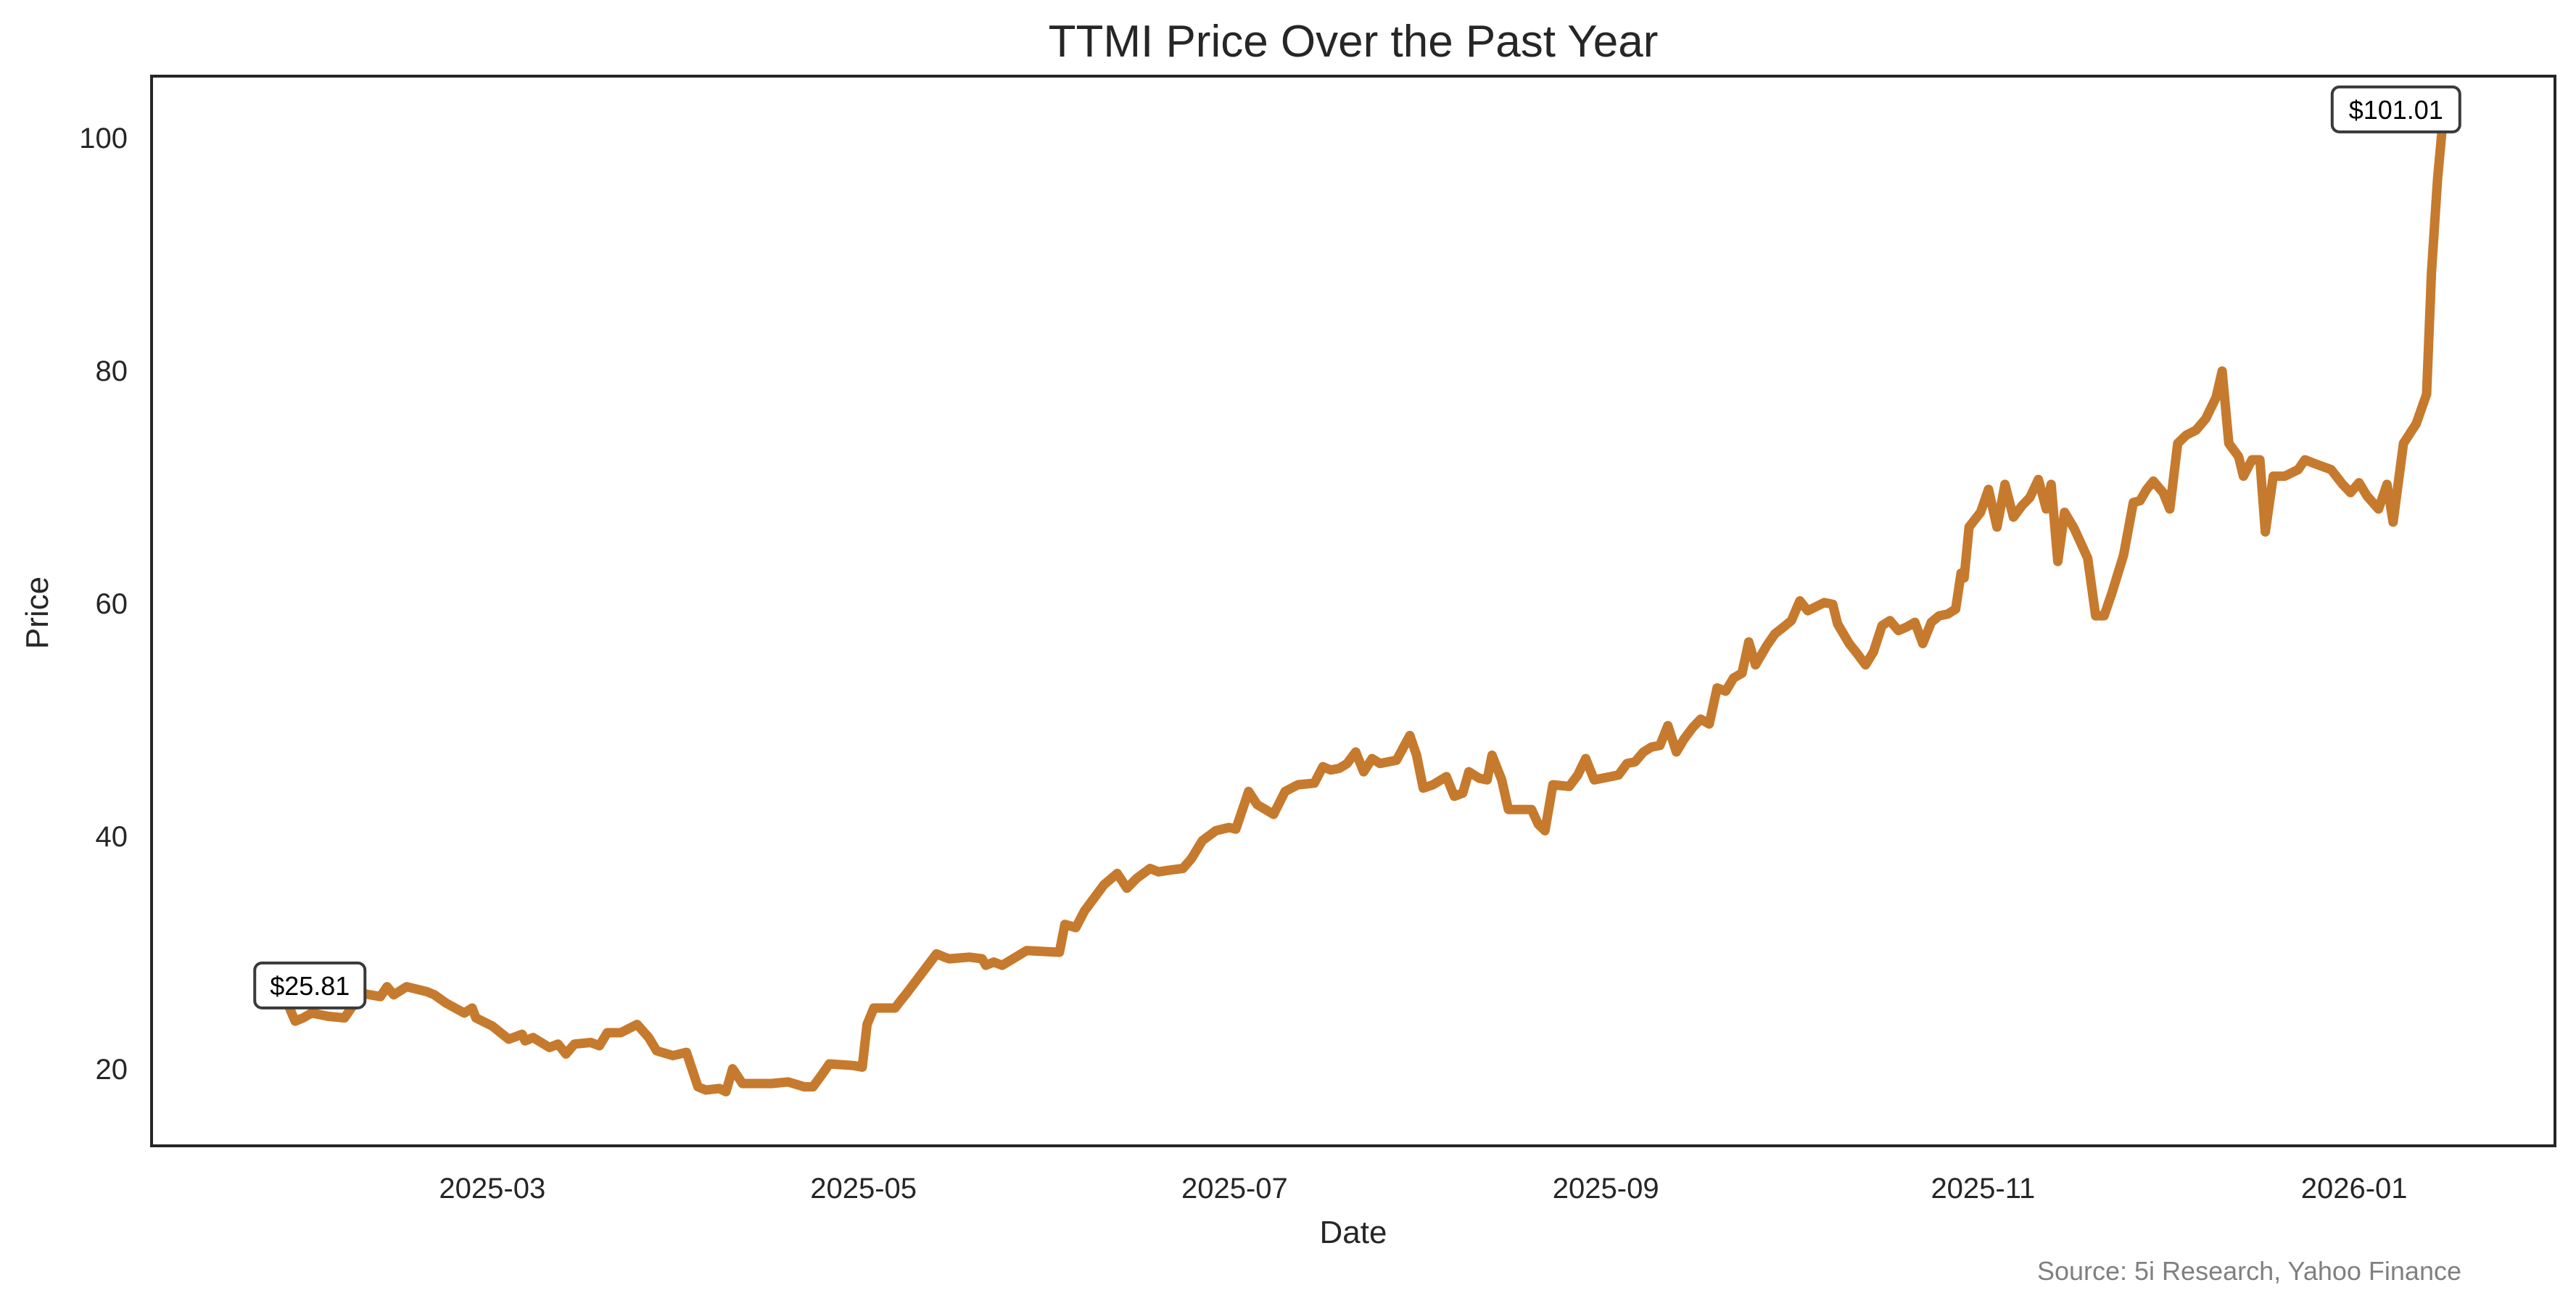  Describe the element at coordinates (2249, 1271) in the screenshot. I see `source-note: Source: 5i Research, Yahoo Finance` at that location.